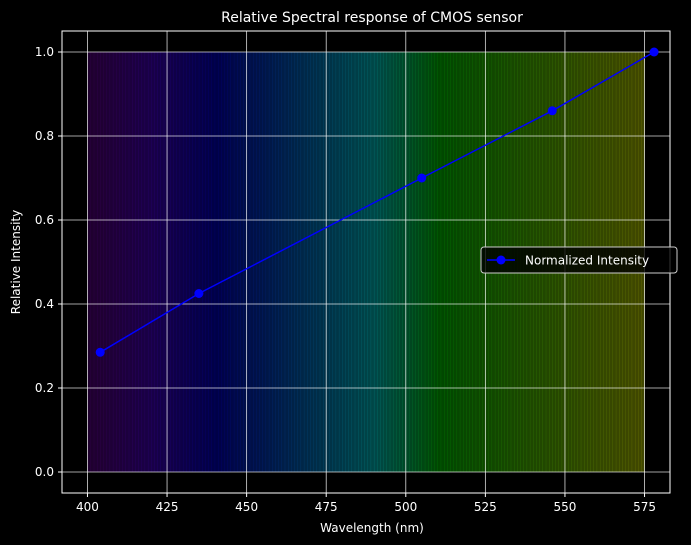 The width and height of the screenshot is (691, 545). What do you see at coordinates (44, 388) in the screenshot?
I see `y-tick-label: 0.2` at bounding box center [44, 388].